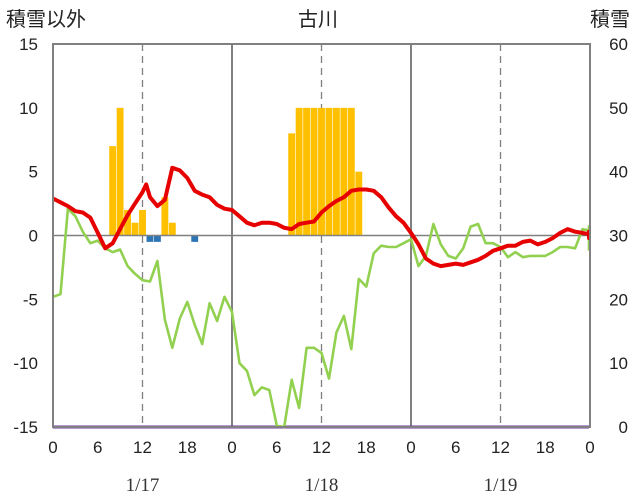 This screenshot has width=636, height=501. What do you see at coordinates (25, 236) in the screenshot?
I see `left-axis-ticks: 15 10 5 0 -5 -10 -15` at bounding box center [25, 236].